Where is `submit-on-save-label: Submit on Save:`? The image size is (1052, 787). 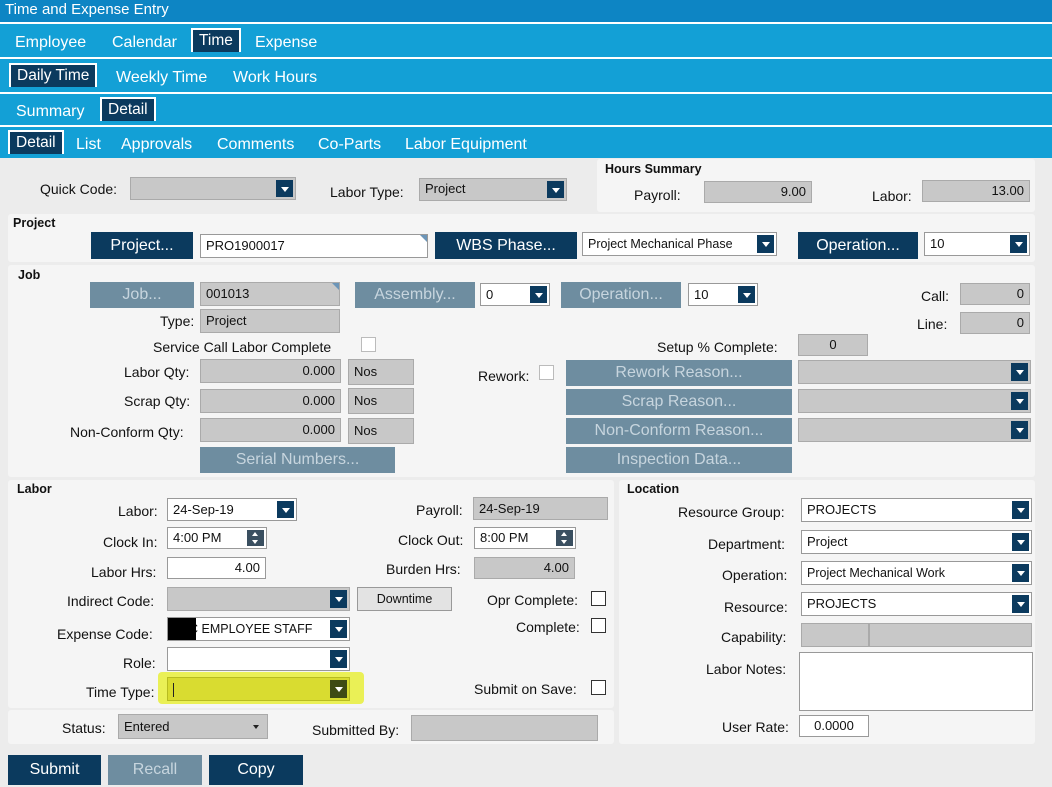 submit-on-save-label: Submit on Save: is located at coordinates (525, 689).